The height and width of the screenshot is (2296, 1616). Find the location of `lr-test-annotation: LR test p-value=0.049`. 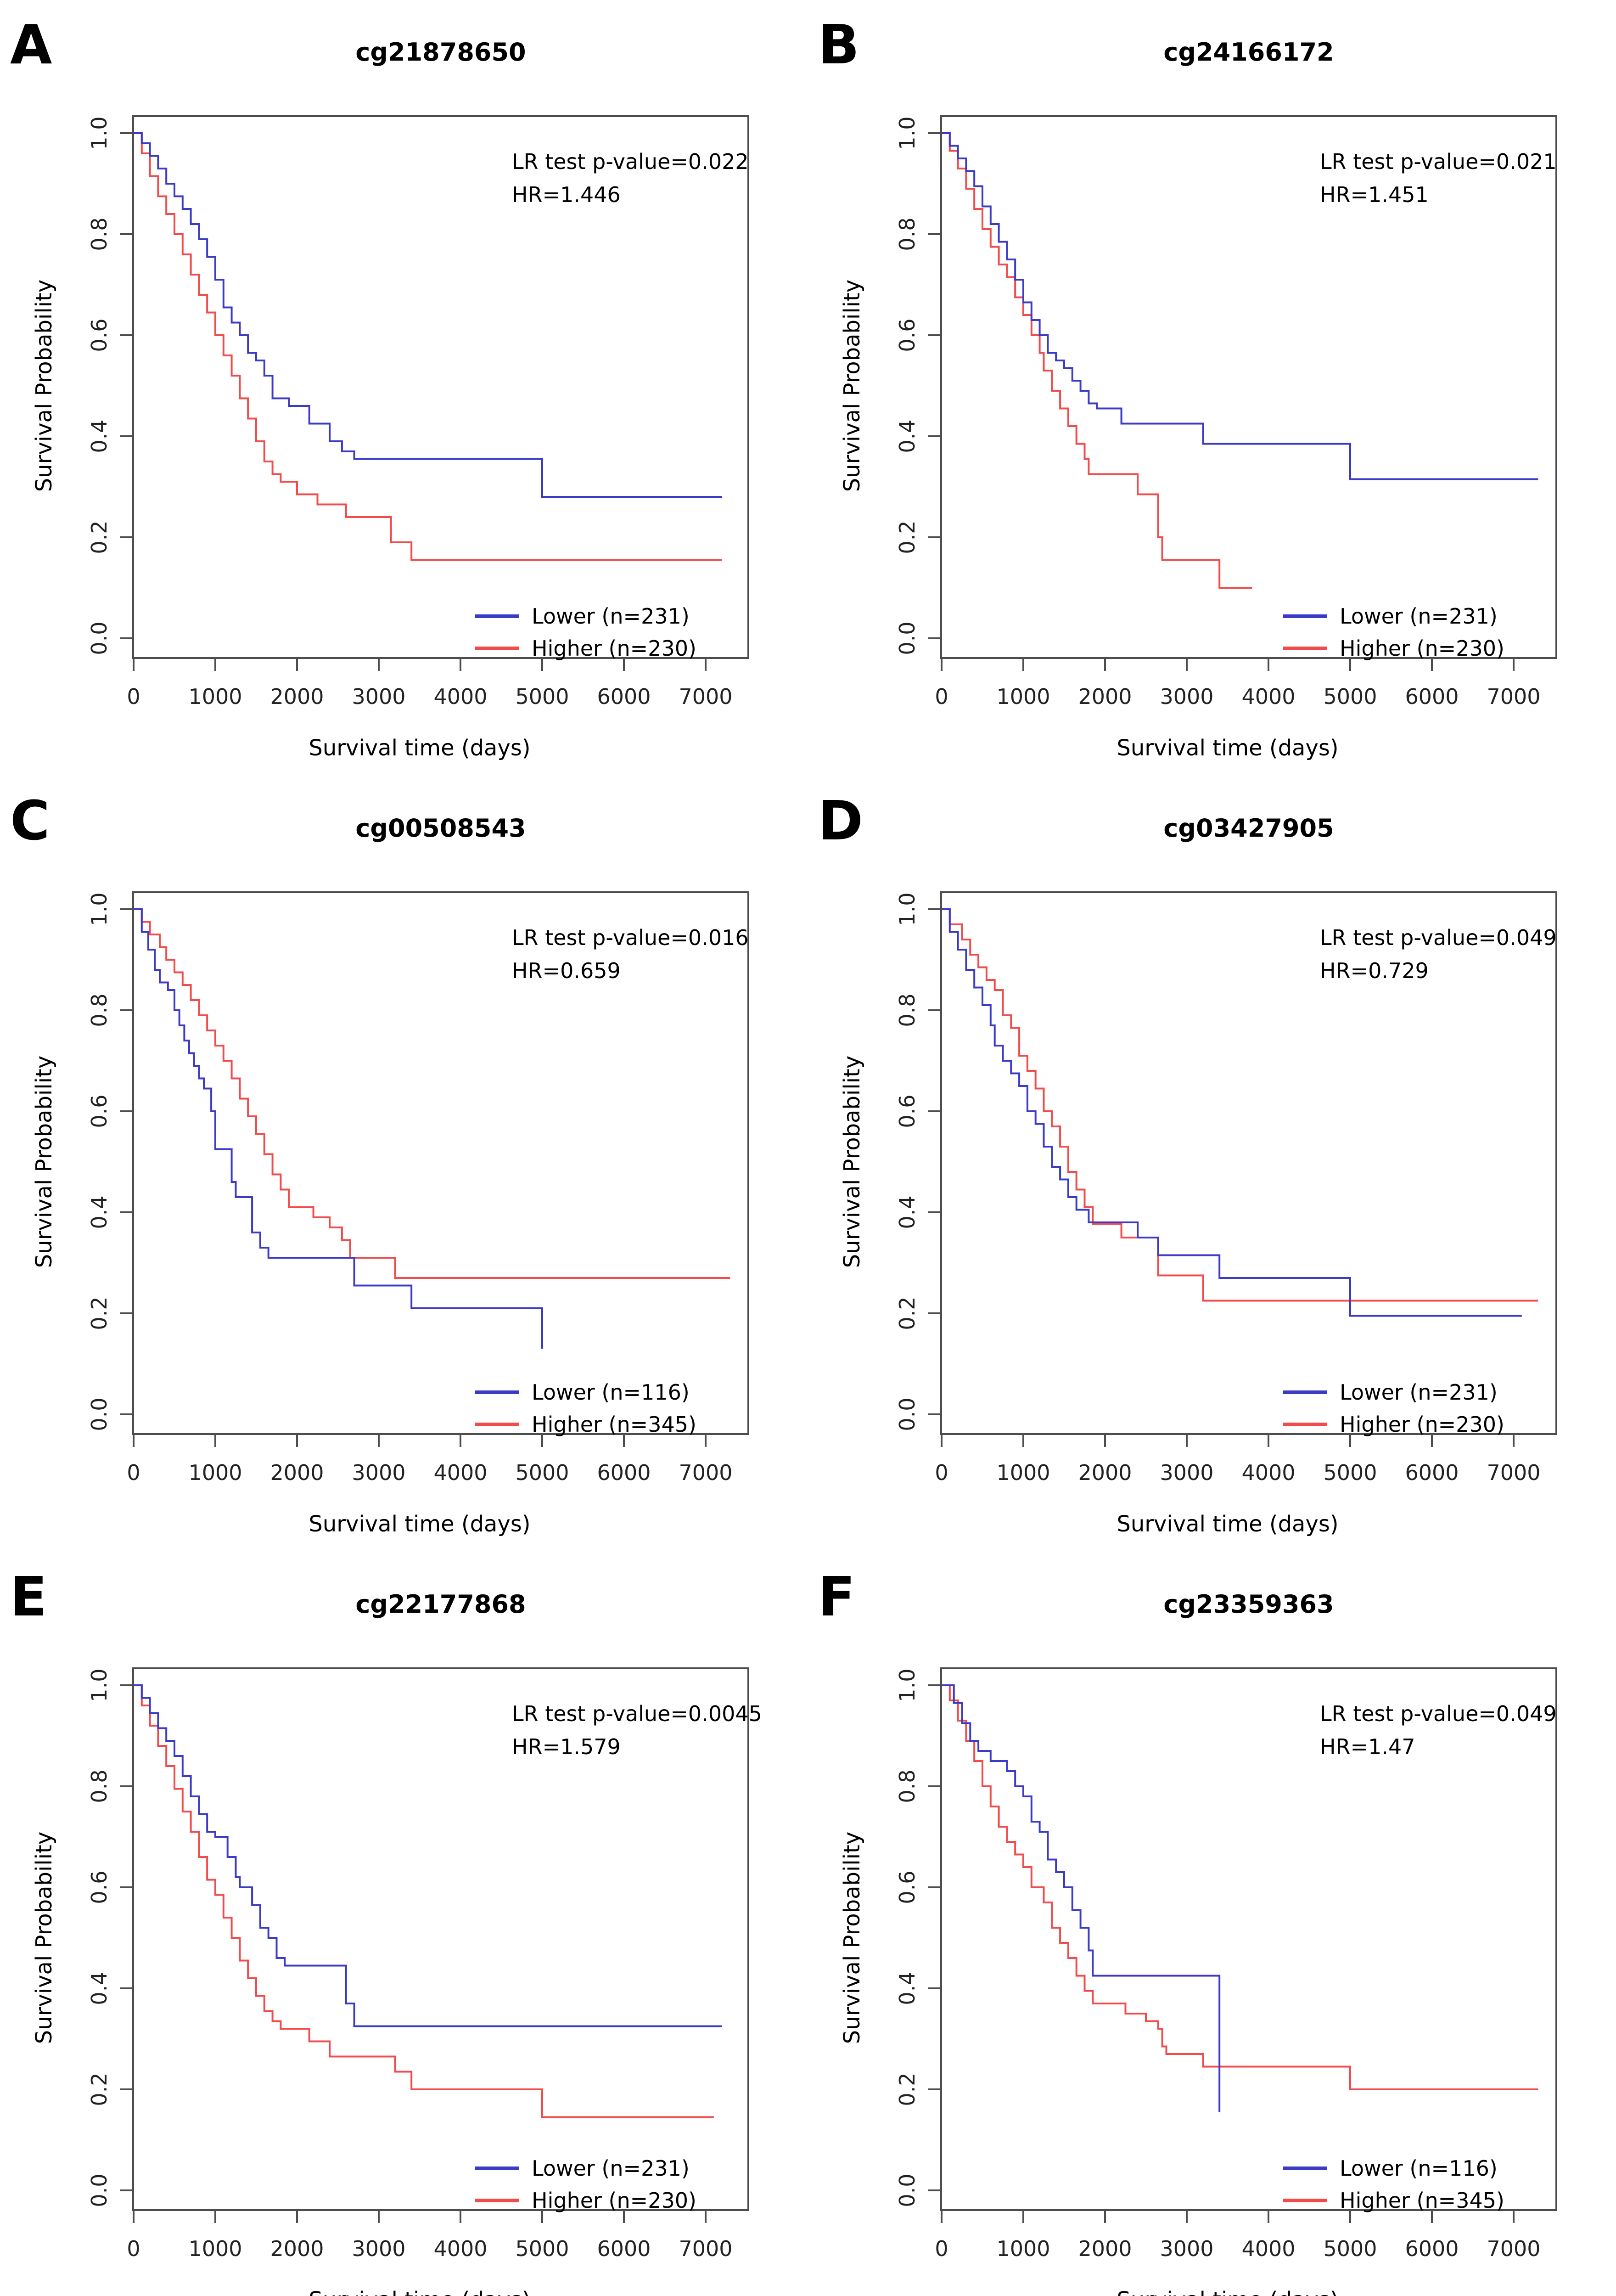

lr-test-annotation: LR test p-value=0.049 is located at coordinates (1439, 937).